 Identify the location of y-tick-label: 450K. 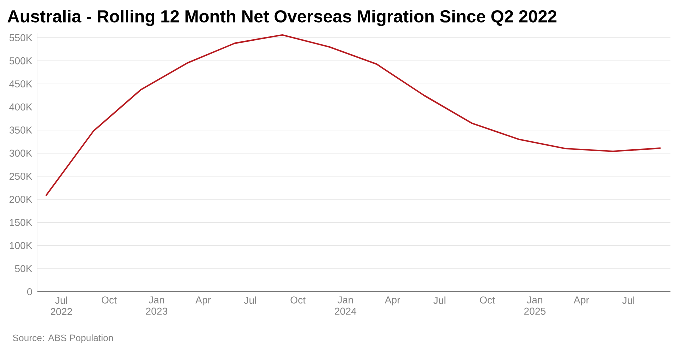
(21, 84).